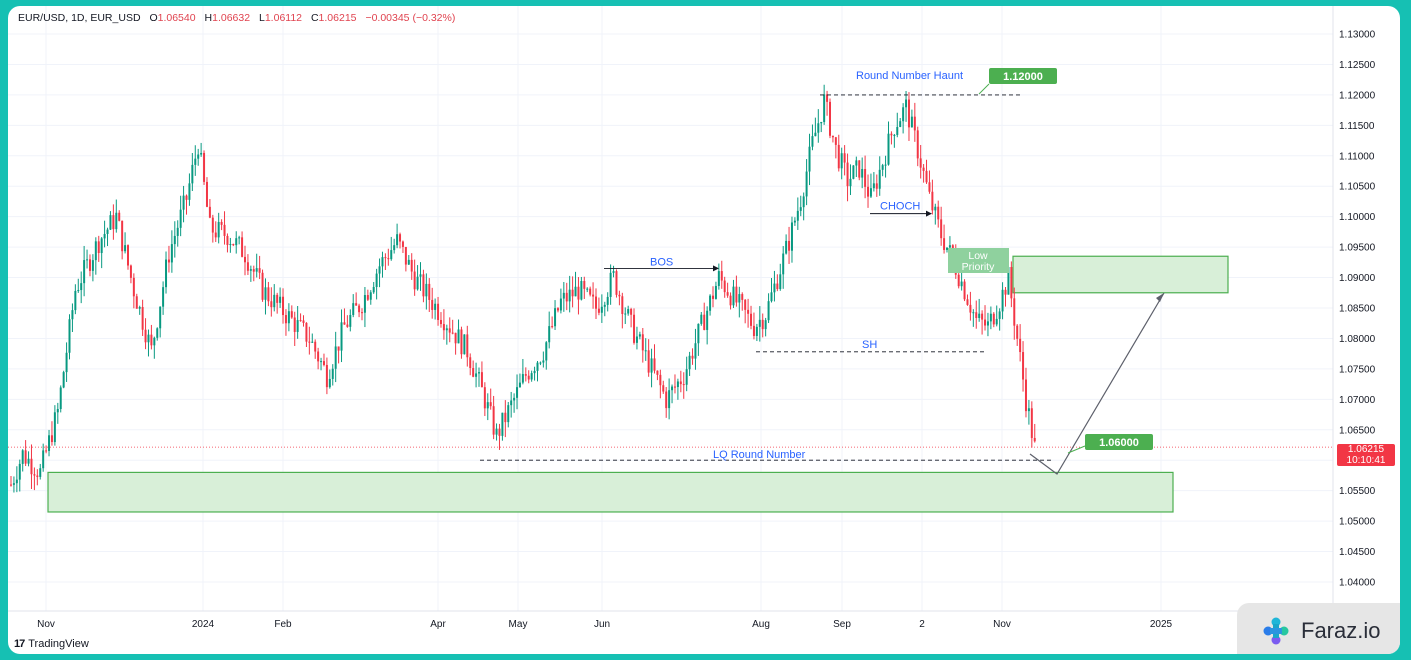 The width and height of the screenshot is (1411, 660). I want to click on change-value: −0.00345 (−0.32%), so click(410, 18).